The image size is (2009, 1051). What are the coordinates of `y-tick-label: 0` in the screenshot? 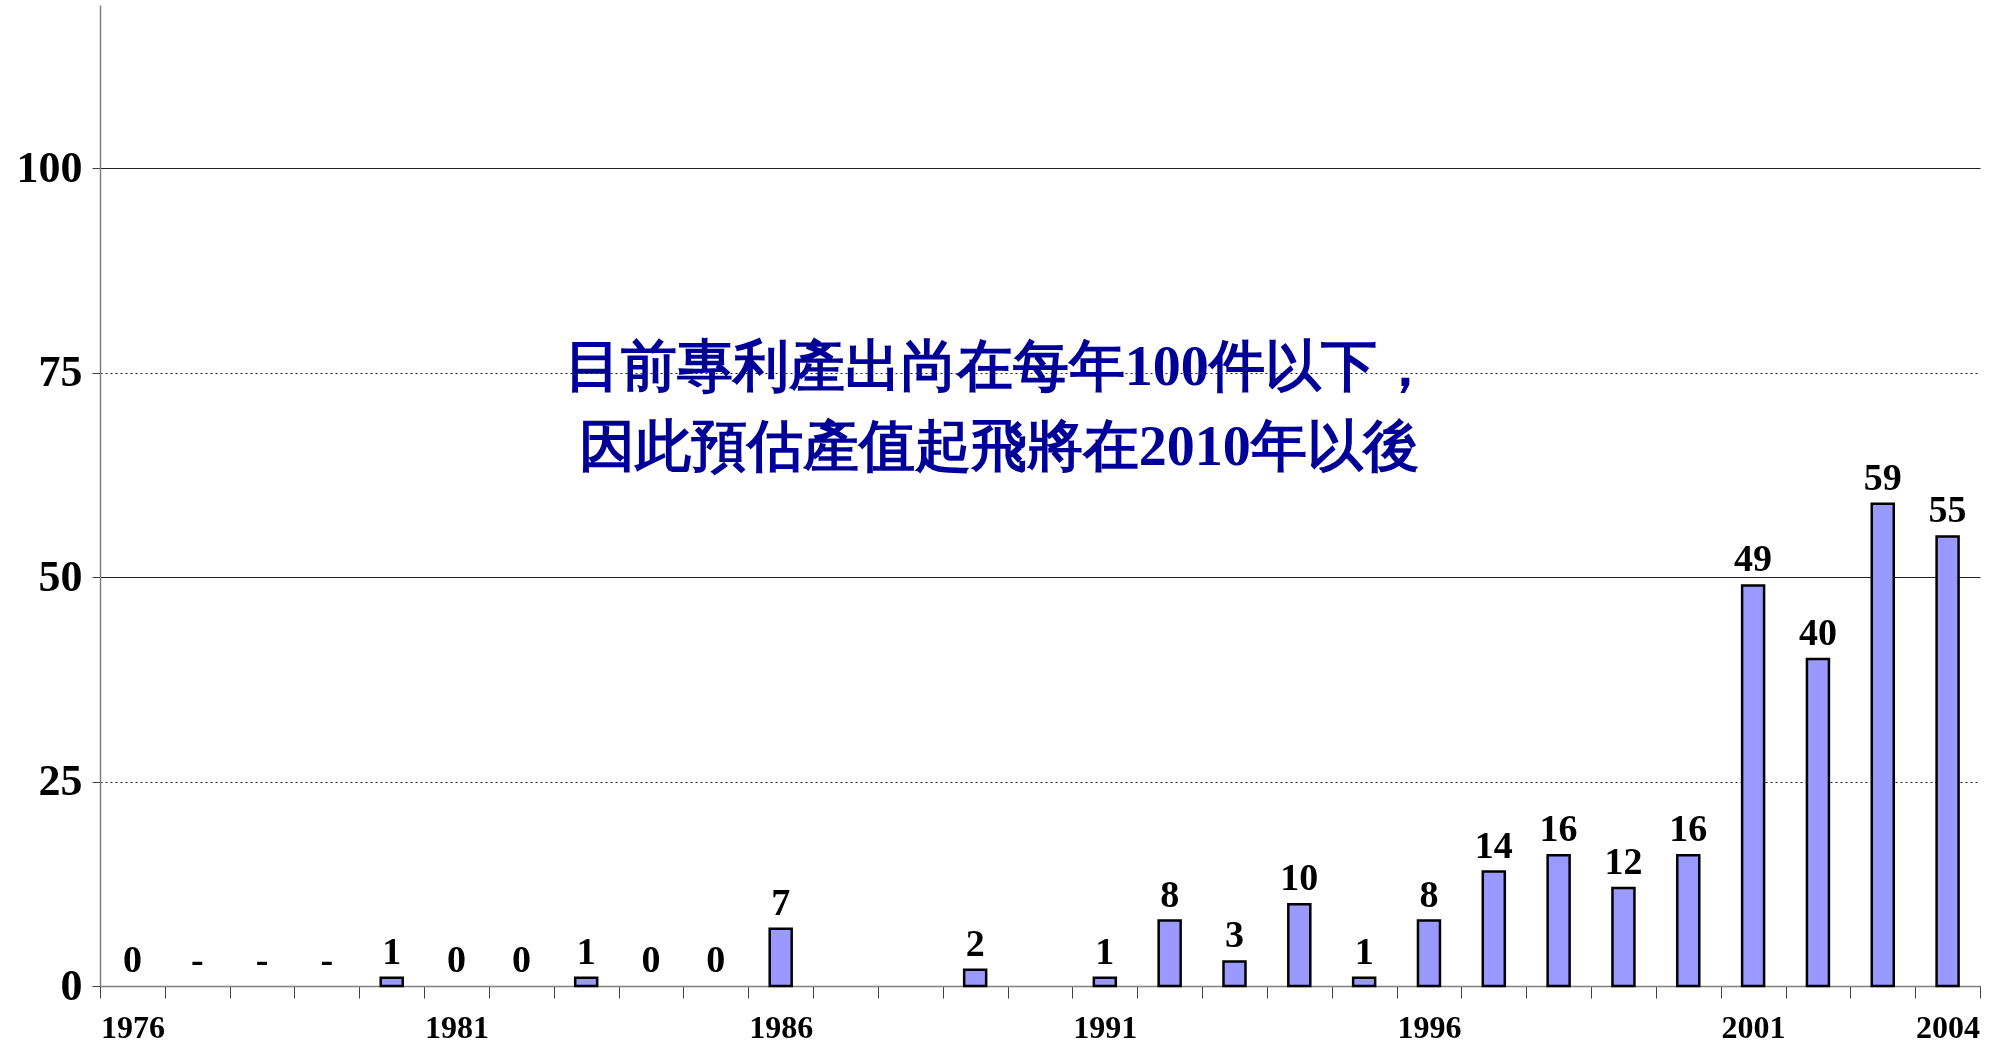 It's located at (71, 985).